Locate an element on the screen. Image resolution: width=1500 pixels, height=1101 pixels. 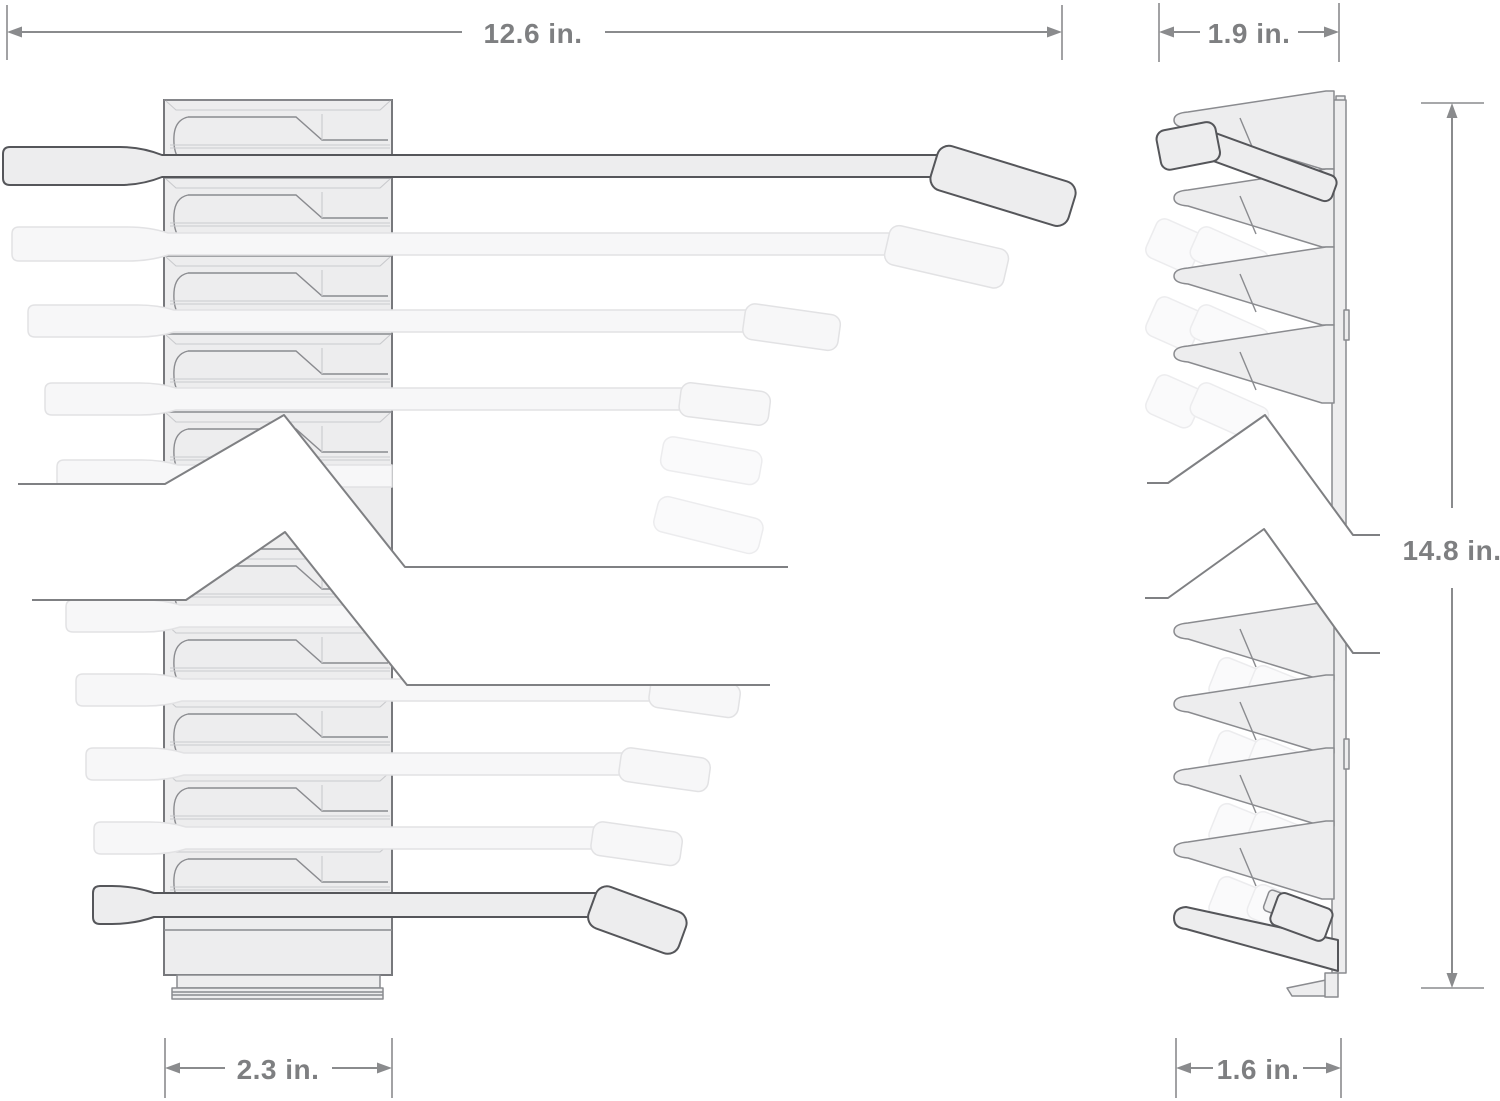
side-wrench-dark-bottom is located at coordinates (1256, 930).